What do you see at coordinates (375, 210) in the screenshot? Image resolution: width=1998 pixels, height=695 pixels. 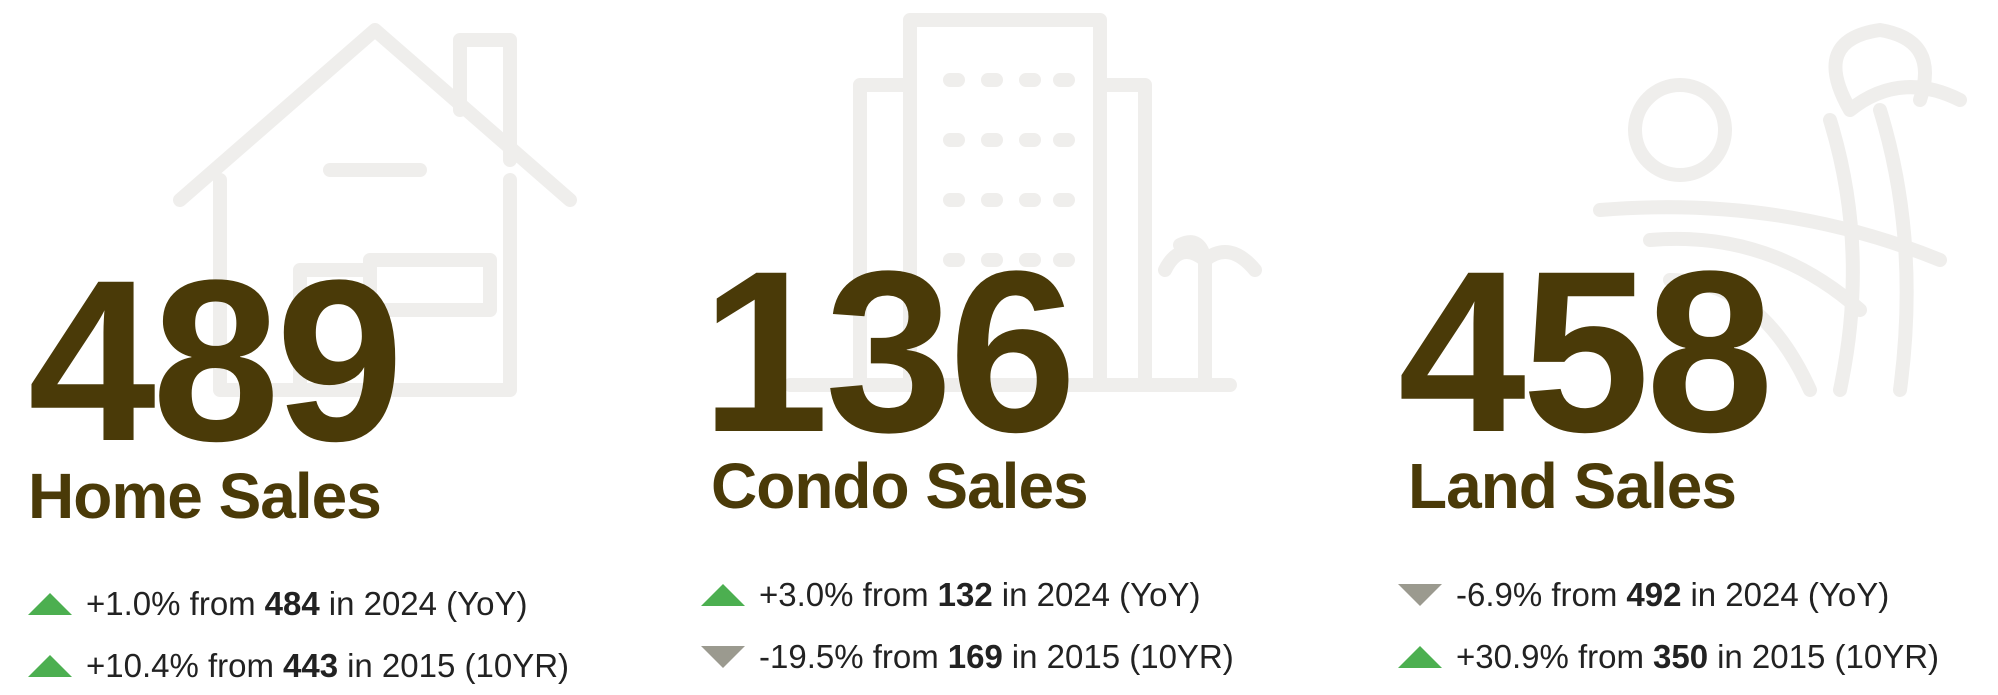 I see `house-icon` at bounding box center [375, 210].